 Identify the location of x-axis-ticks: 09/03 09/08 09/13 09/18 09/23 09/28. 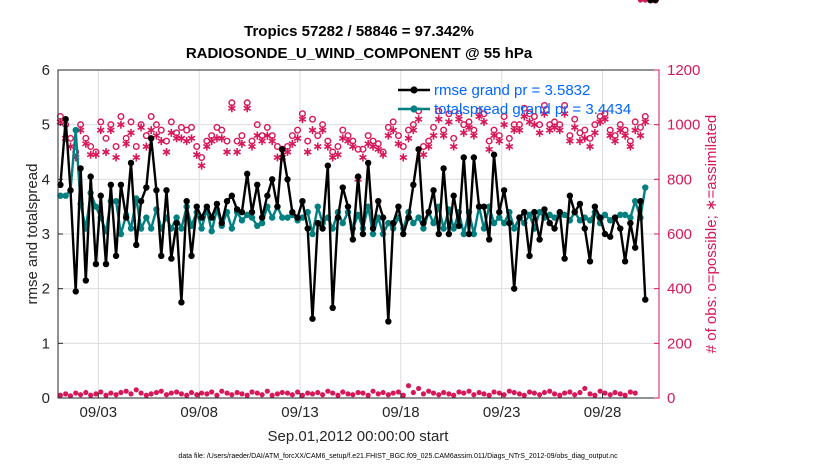
(351, 407).